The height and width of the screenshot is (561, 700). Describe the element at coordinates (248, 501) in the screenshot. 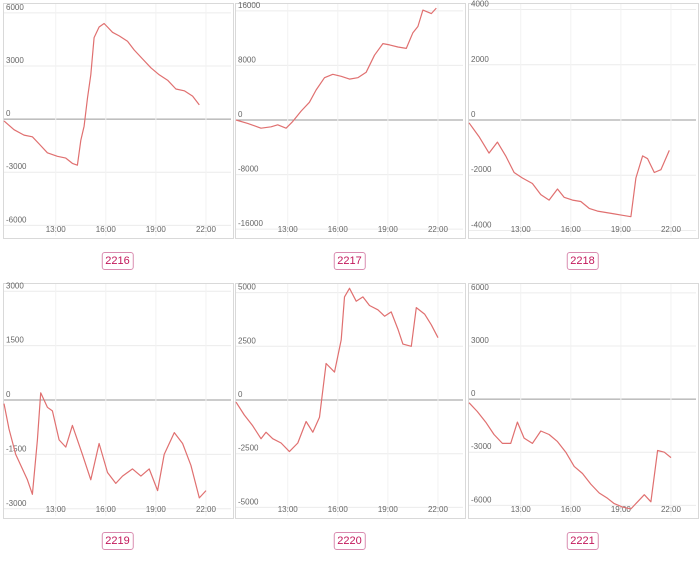

I see `y-tick-label: -5000` at that location.